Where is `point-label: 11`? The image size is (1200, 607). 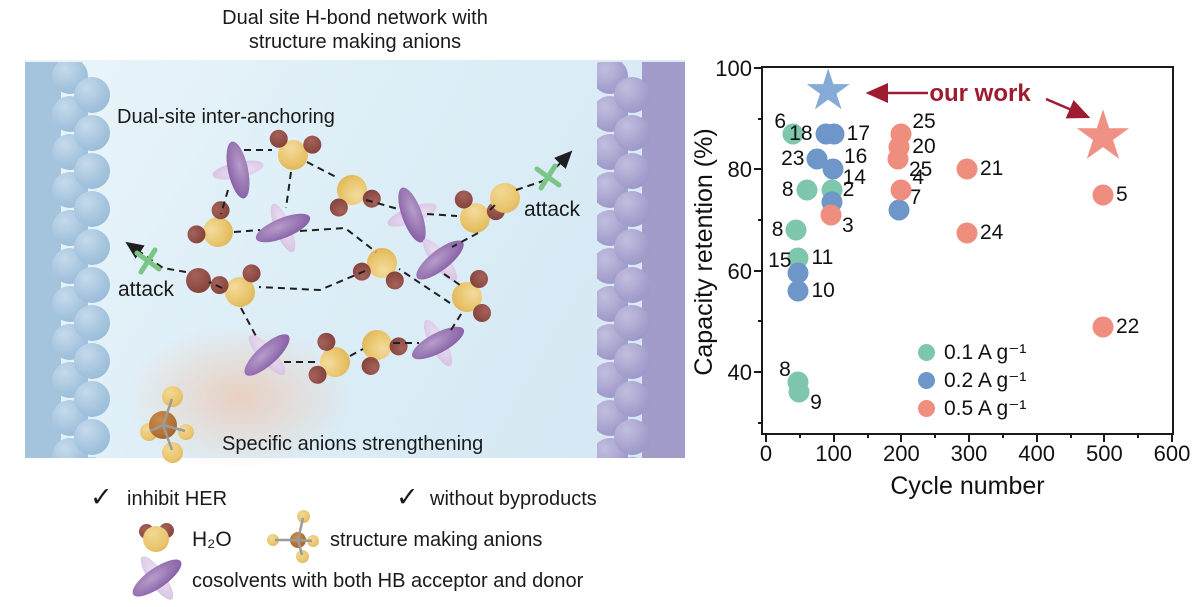
point-label: 11 is located at coordinates (822, 258).